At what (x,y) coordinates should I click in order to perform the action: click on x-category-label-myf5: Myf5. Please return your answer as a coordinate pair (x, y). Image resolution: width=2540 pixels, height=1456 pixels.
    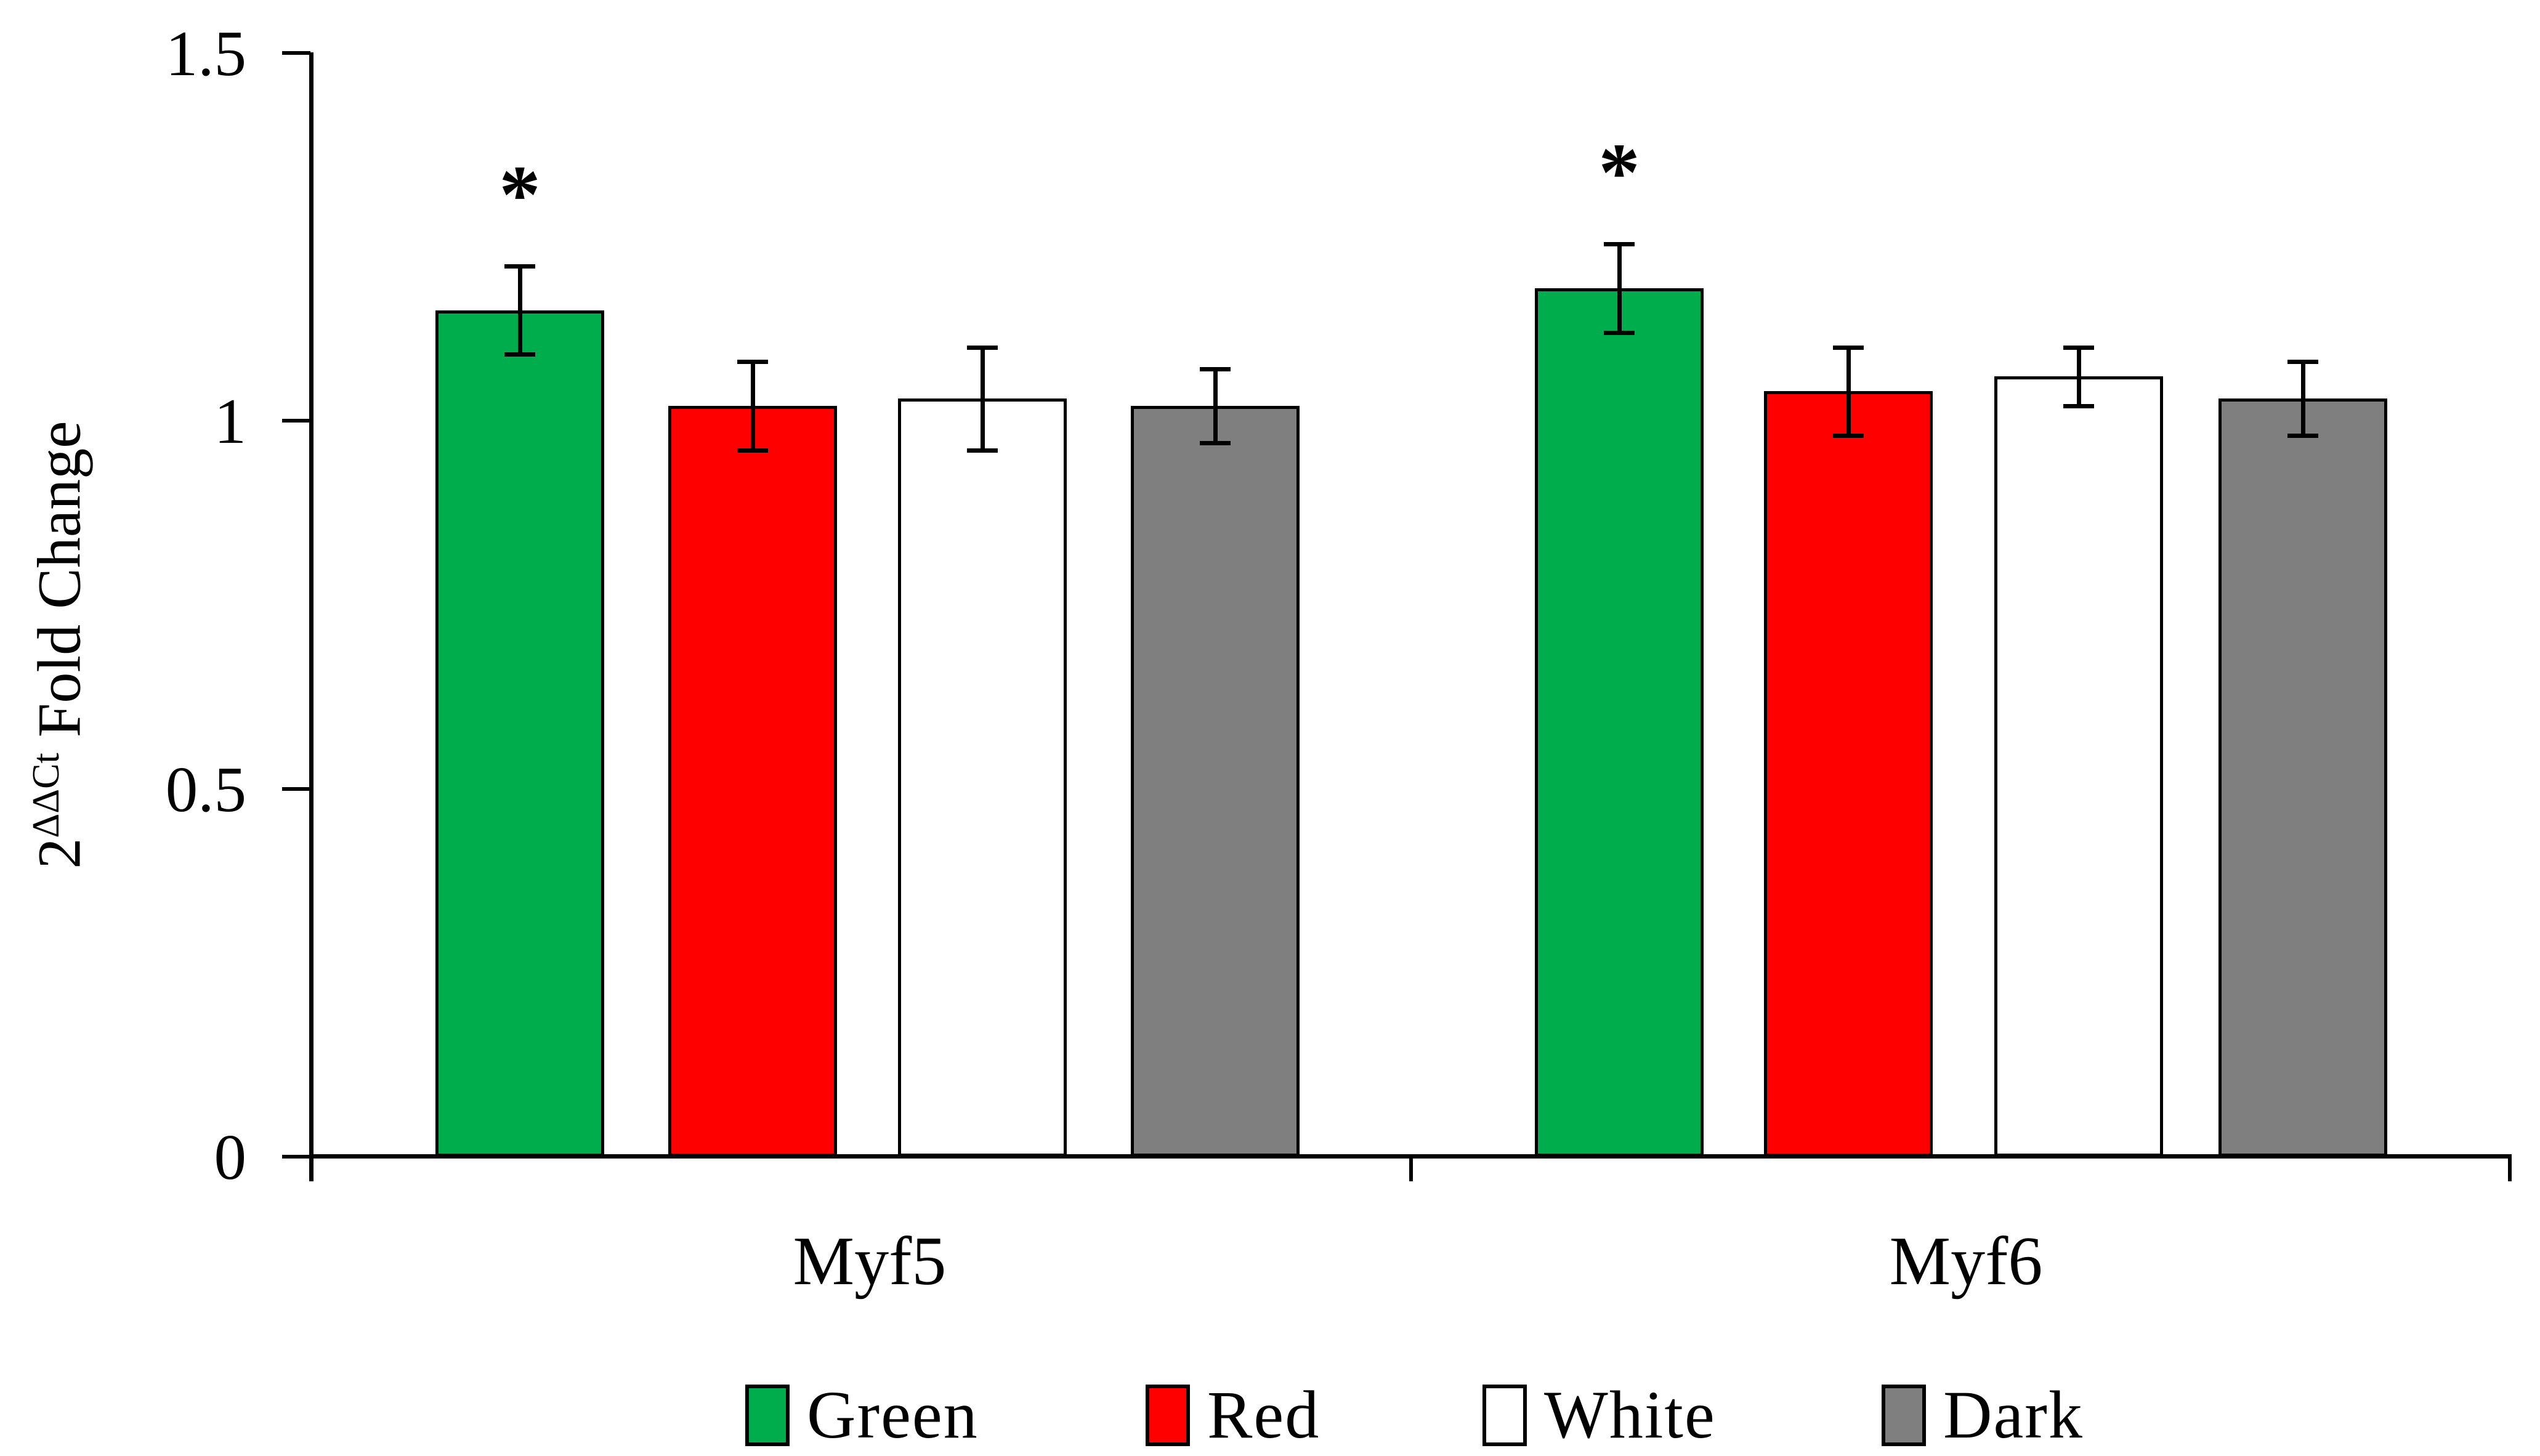
    Looking at the image, I should click on (870, 1262).